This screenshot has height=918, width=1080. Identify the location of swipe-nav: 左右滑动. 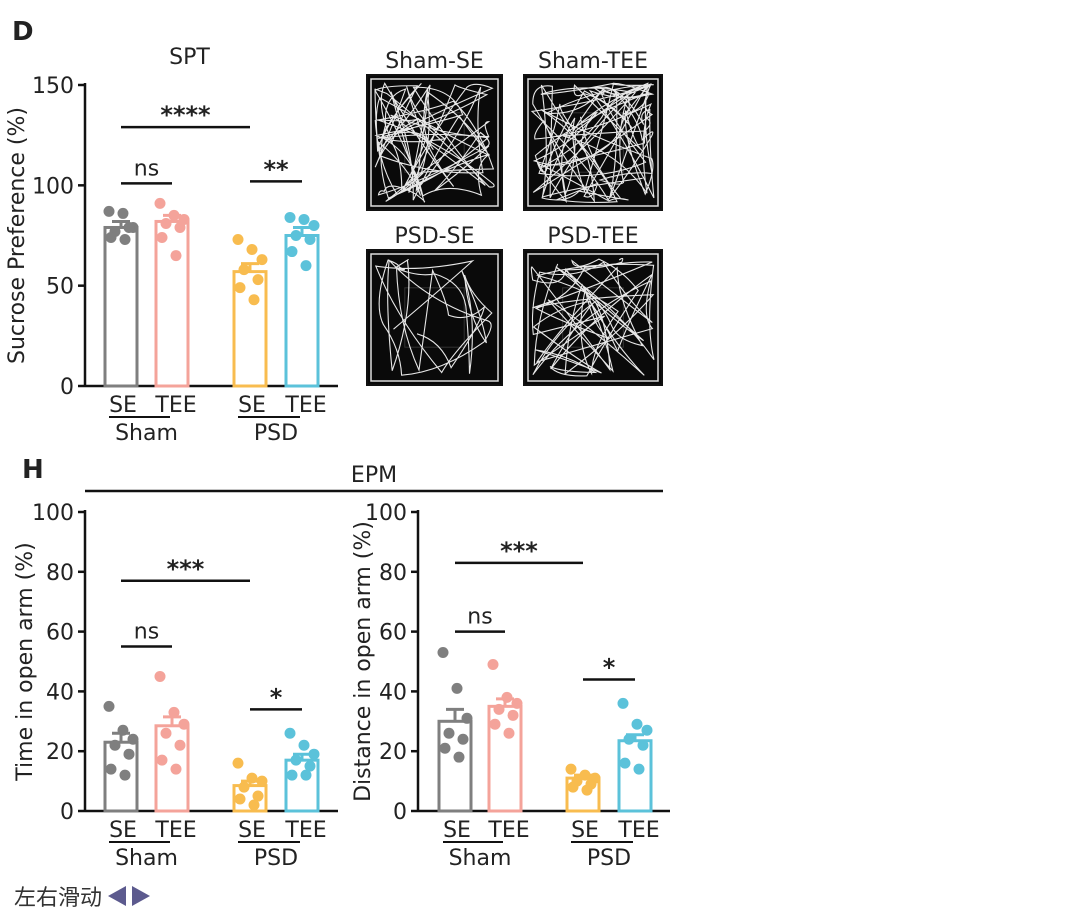
(82, 896).